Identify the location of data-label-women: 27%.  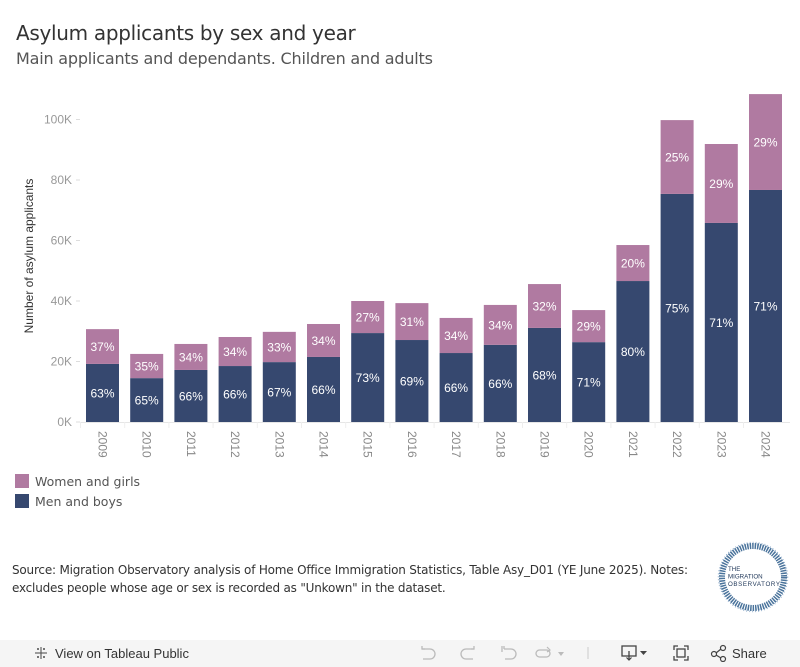
(368, 318).